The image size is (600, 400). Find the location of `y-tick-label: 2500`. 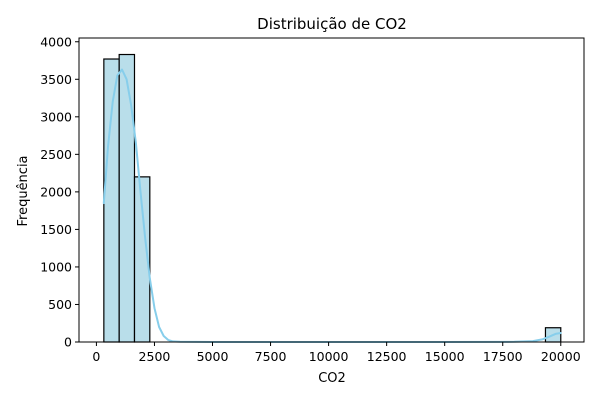

y-tick-label: 2500 is located at coordinates (56, 154).